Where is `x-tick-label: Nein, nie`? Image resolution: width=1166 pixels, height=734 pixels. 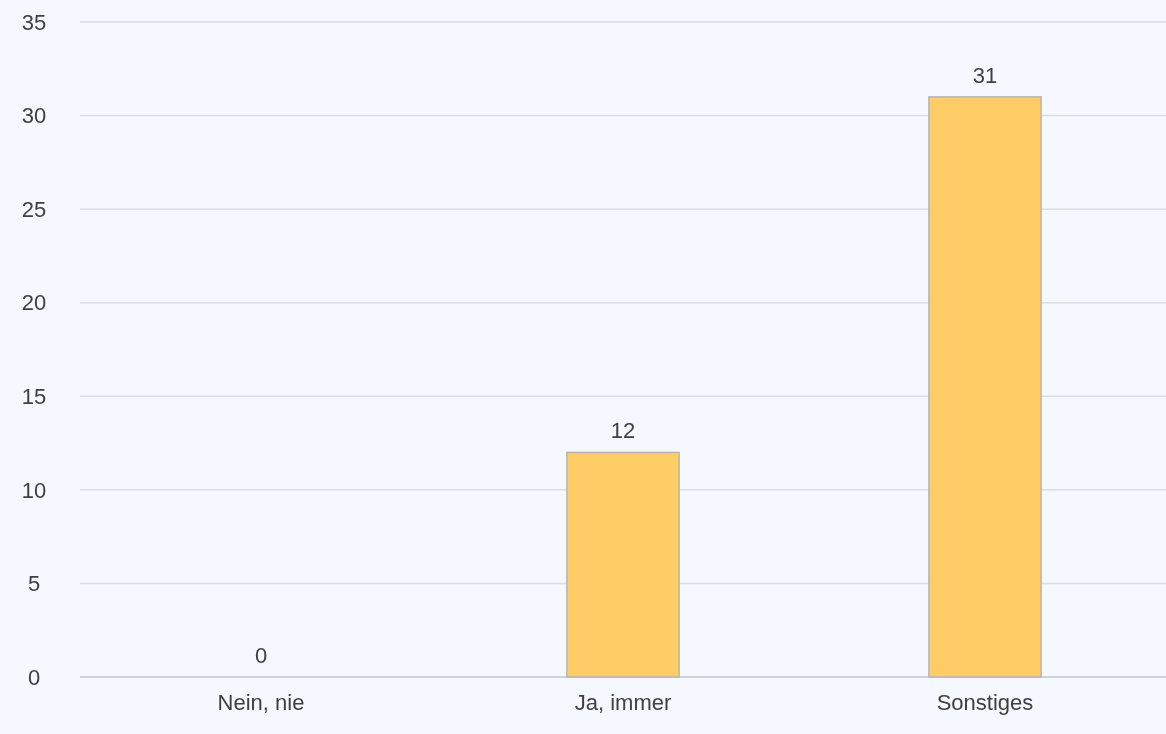
x-tick-label: Nein, nie is located at coordinates (261, 702).